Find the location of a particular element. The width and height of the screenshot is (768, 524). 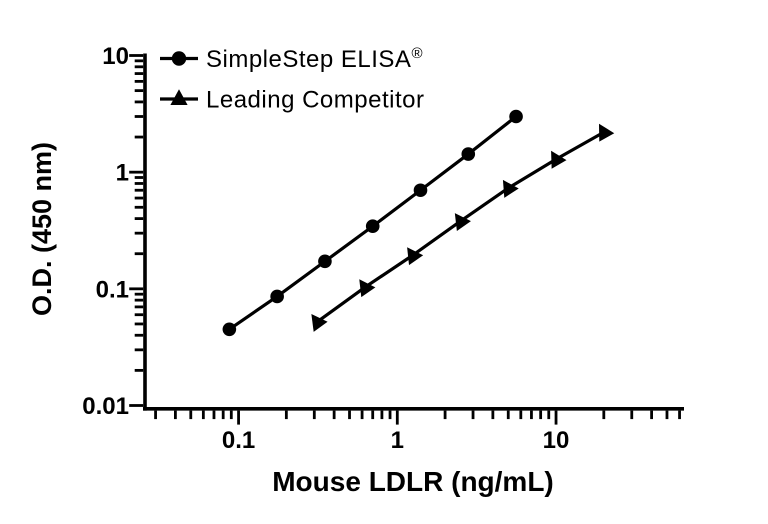

legend-item-leading-competitor: Leading Competitor is located at coordinates (292, 100).